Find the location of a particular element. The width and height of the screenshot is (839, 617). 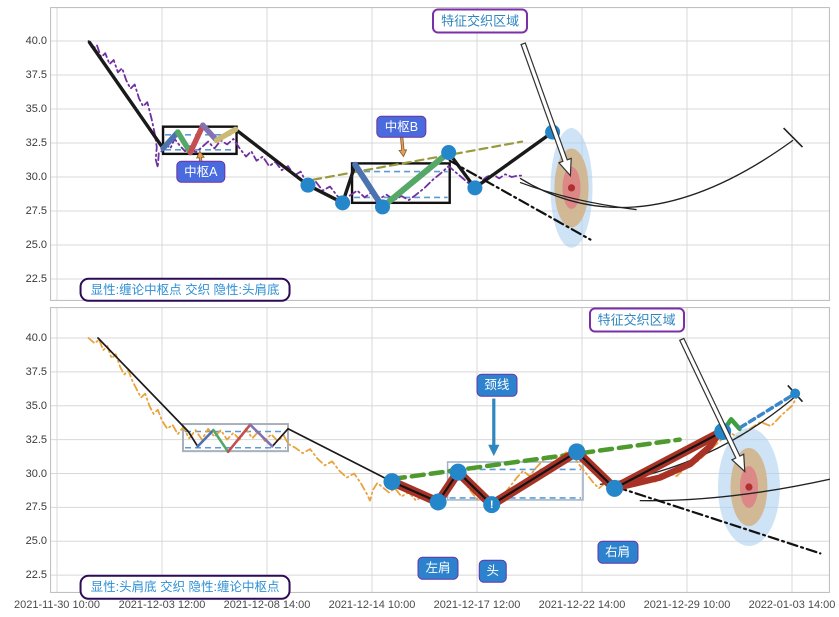

x-tick-label: 2021-12-17 12:00 is located at coordinates (477, 605).